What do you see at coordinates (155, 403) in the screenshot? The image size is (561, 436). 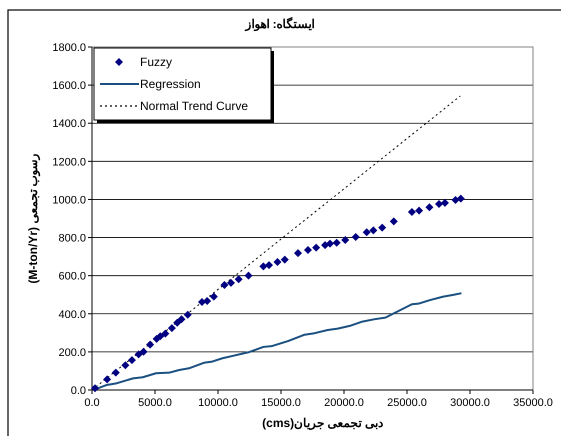 I see `x-tick-label: 5000.0` at bounding box center [155, 403].